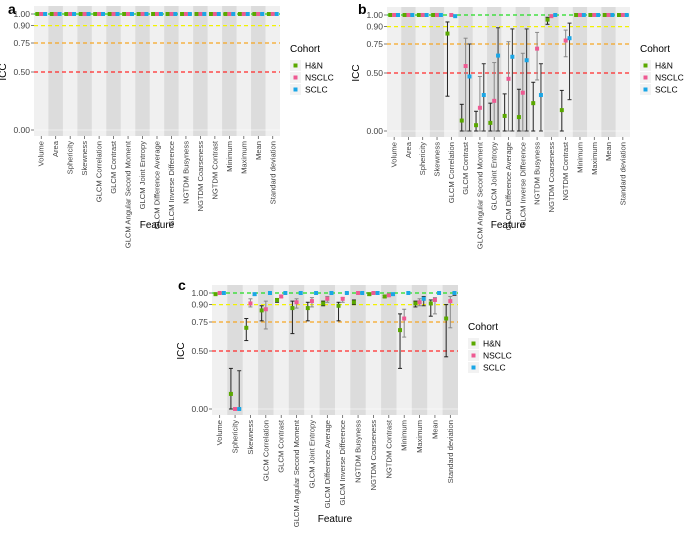 The width and height of the screenshot is (684, 535). Describe the element at coordinates (551, 177) in the screenshot. I see `x-tick-label: NGTDM Coarseness` at that location.